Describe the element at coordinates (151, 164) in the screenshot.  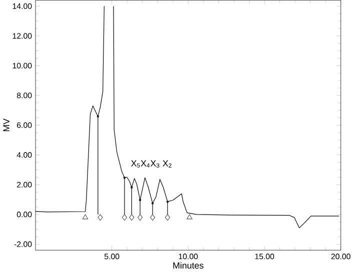
I see `annotation: X$_{5}$X$_{4}$X$_{3}$ X$_{2}$` at that location.